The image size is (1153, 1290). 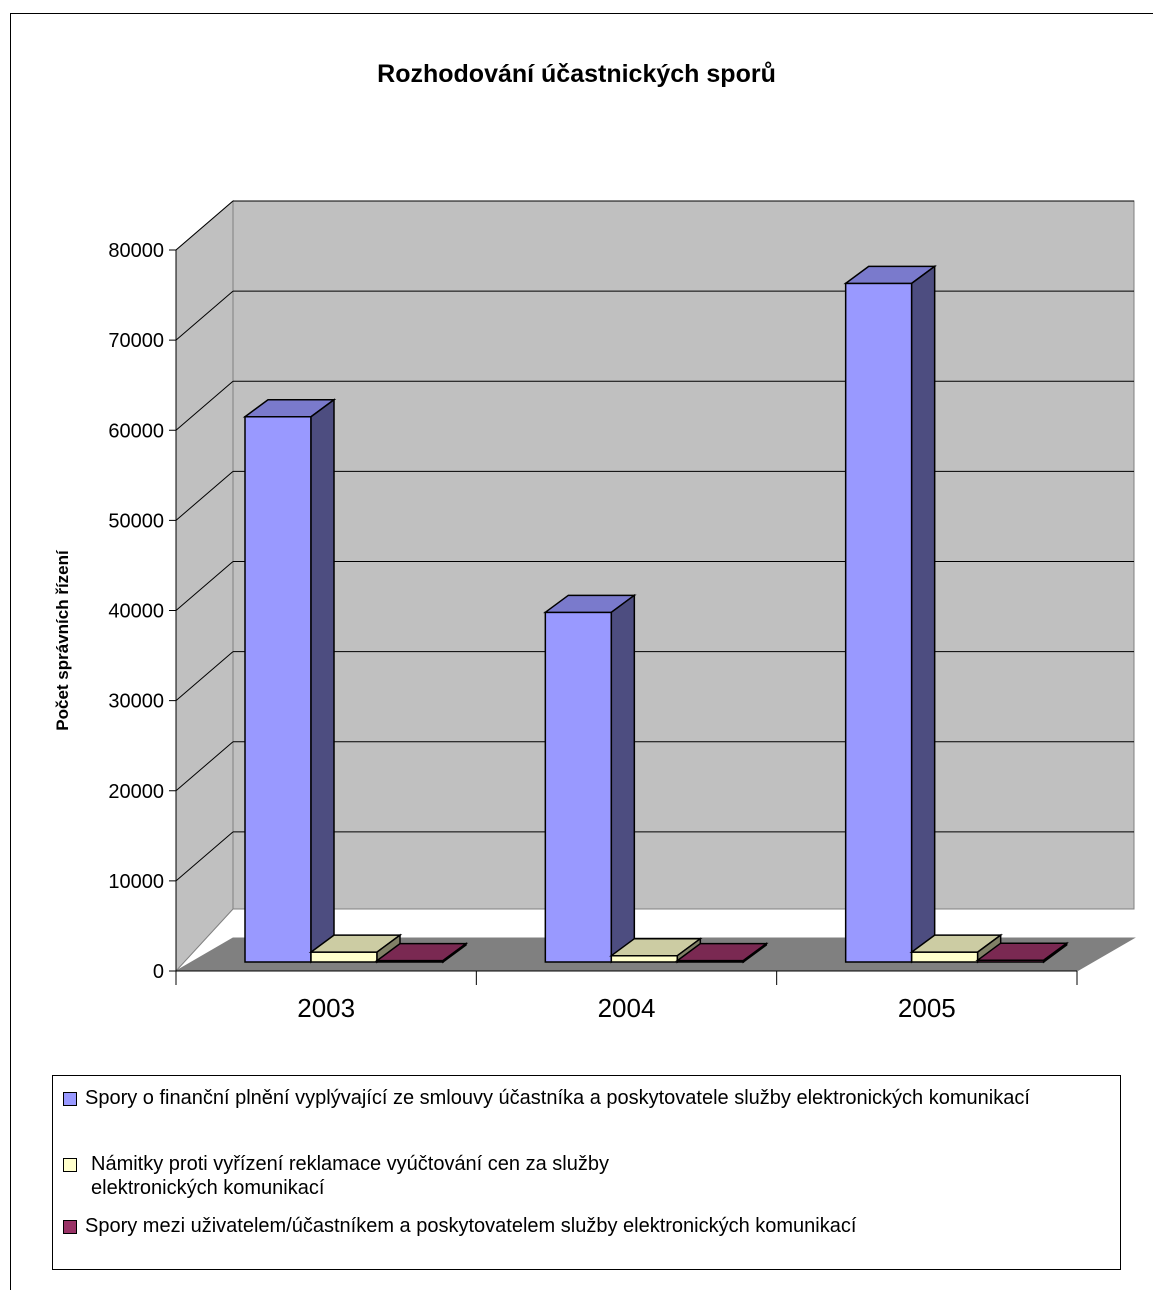 I want to click on y-tick-label: 40000, so click(x=136, y=612).